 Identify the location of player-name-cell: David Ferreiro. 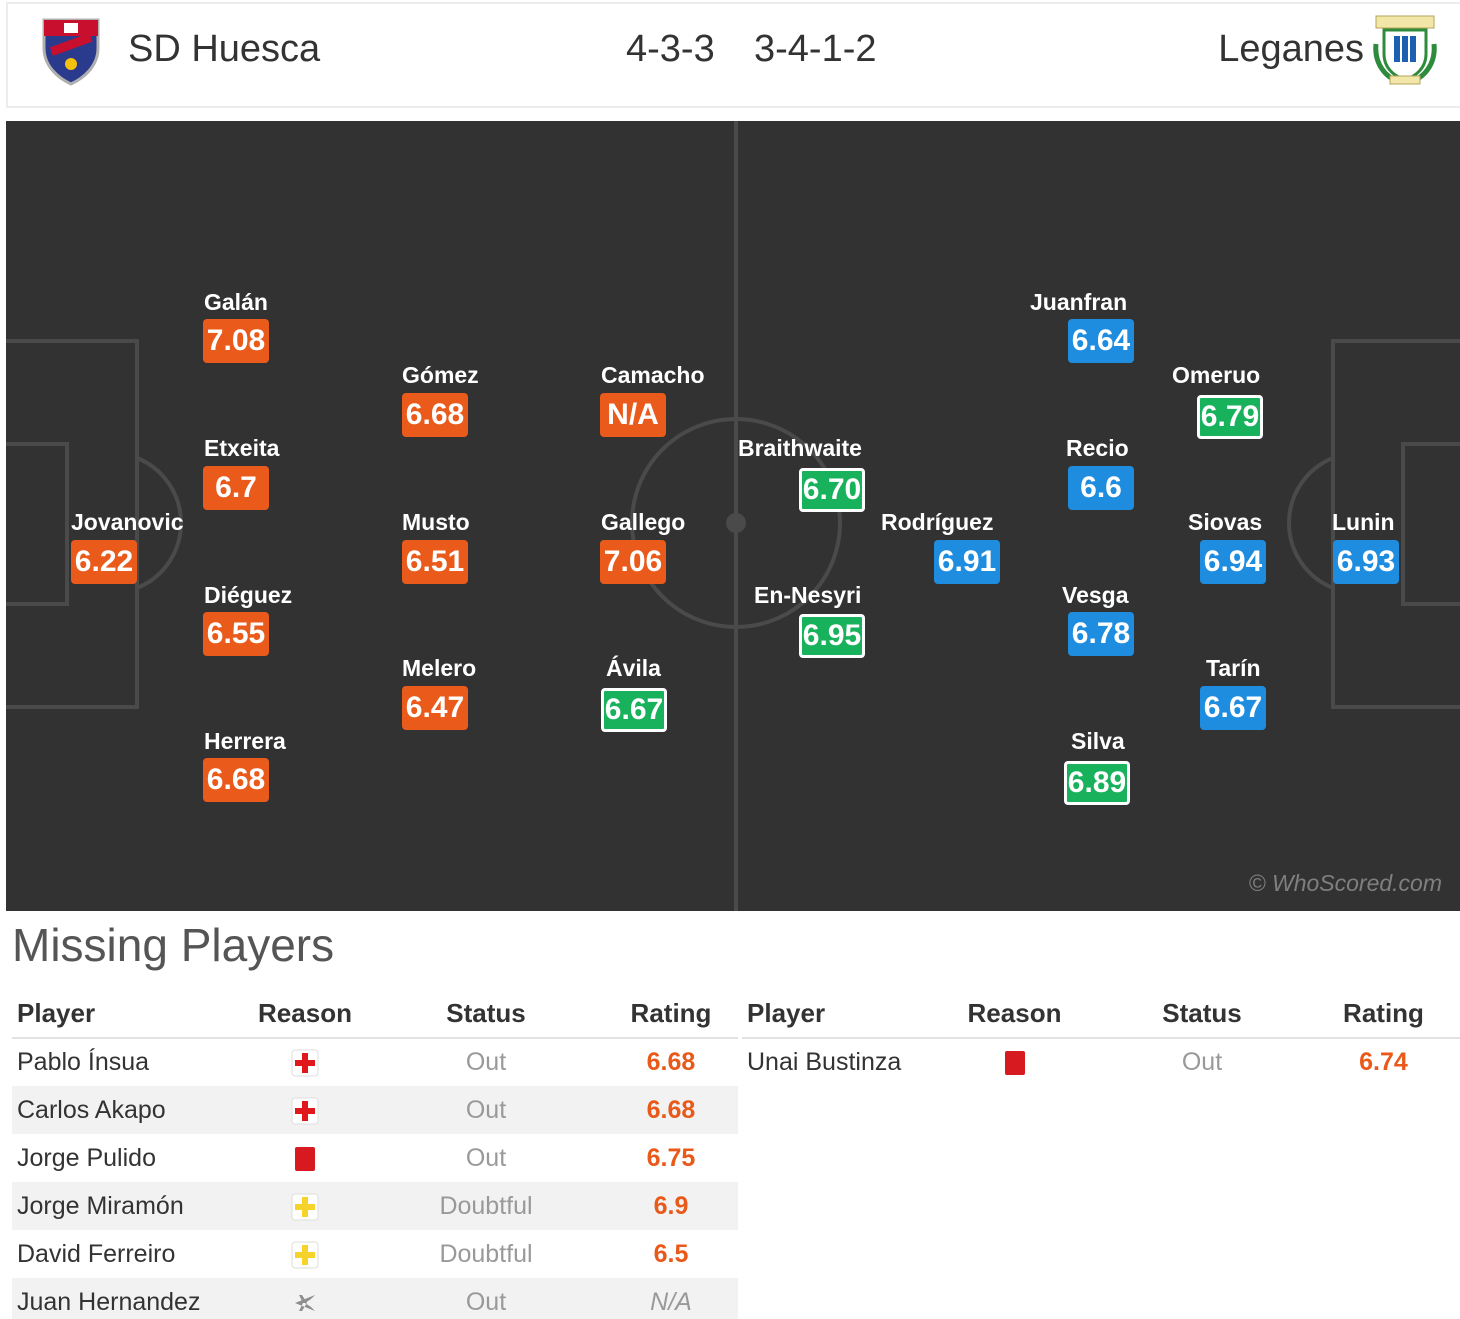
(96, 1253).